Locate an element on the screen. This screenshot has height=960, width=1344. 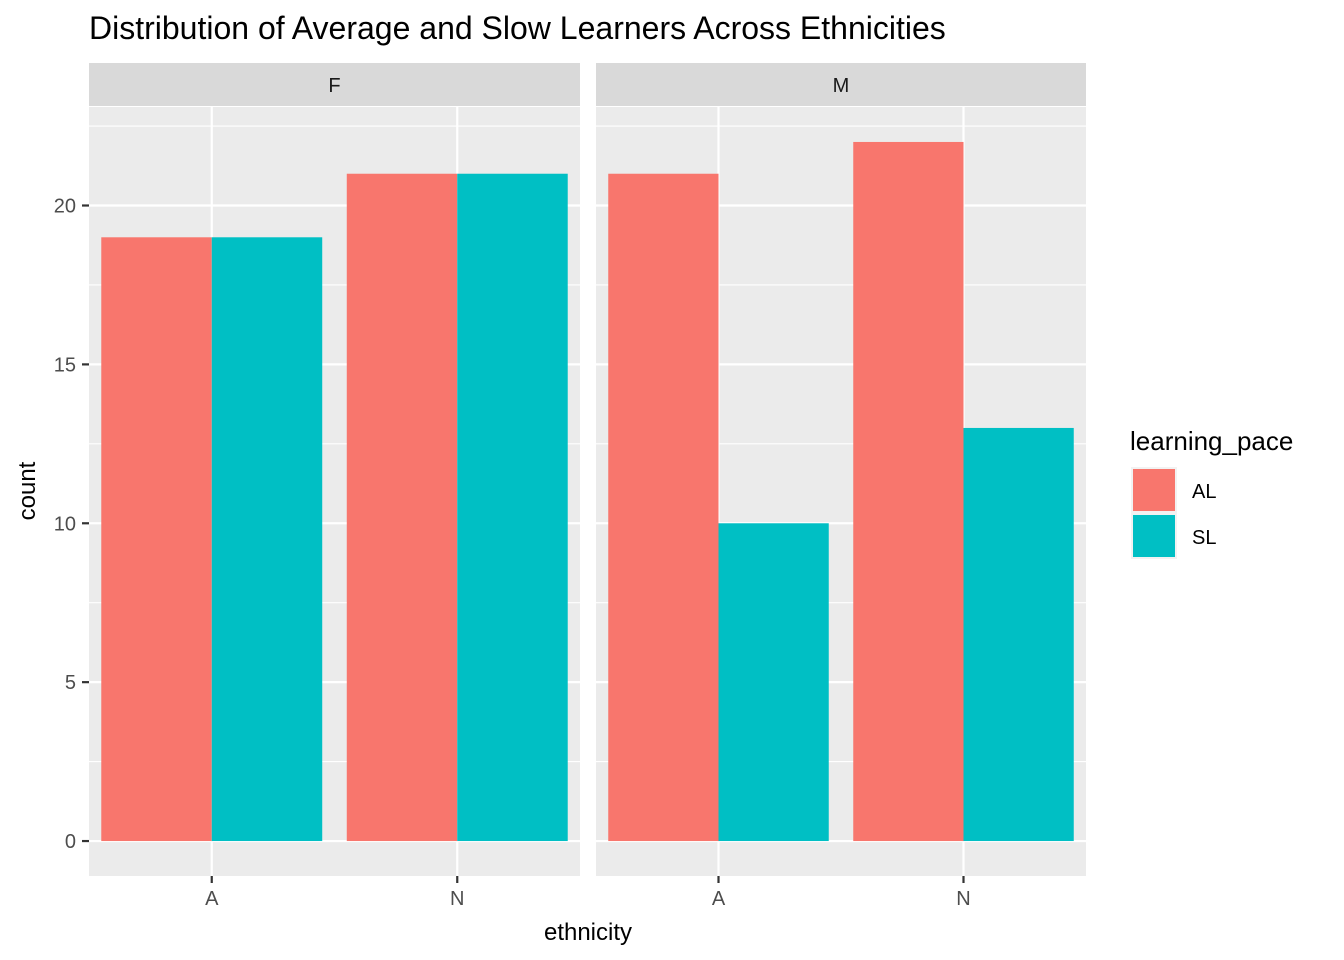
y-tick-label: 15 is located at coordinates (65, 365).